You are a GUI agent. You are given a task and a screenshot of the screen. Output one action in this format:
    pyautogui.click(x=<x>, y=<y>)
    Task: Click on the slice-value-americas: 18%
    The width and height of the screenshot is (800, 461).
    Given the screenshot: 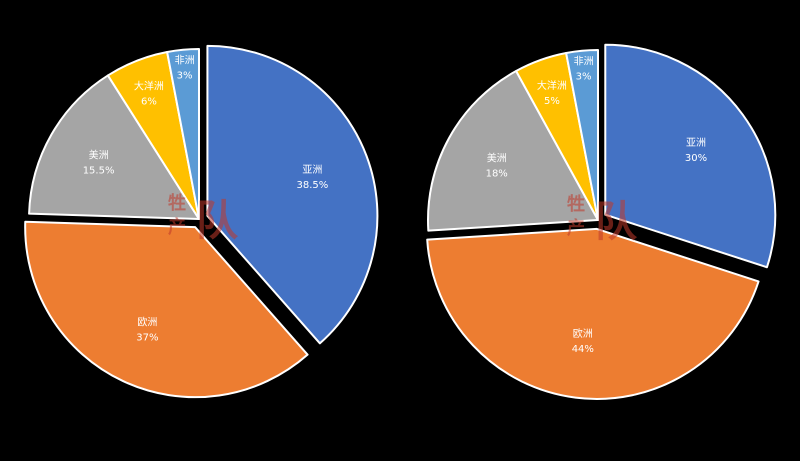 What is the action you would take?
    pyautogui.click(x=497, y=173)
    